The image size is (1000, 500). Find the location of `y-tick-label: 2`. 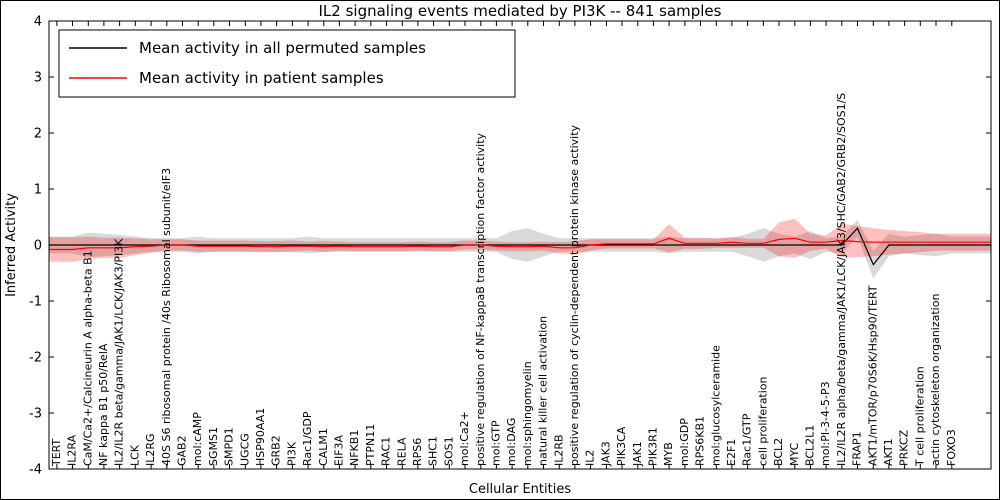

y-tick-label: 2 is located at coordinates (38, 134).